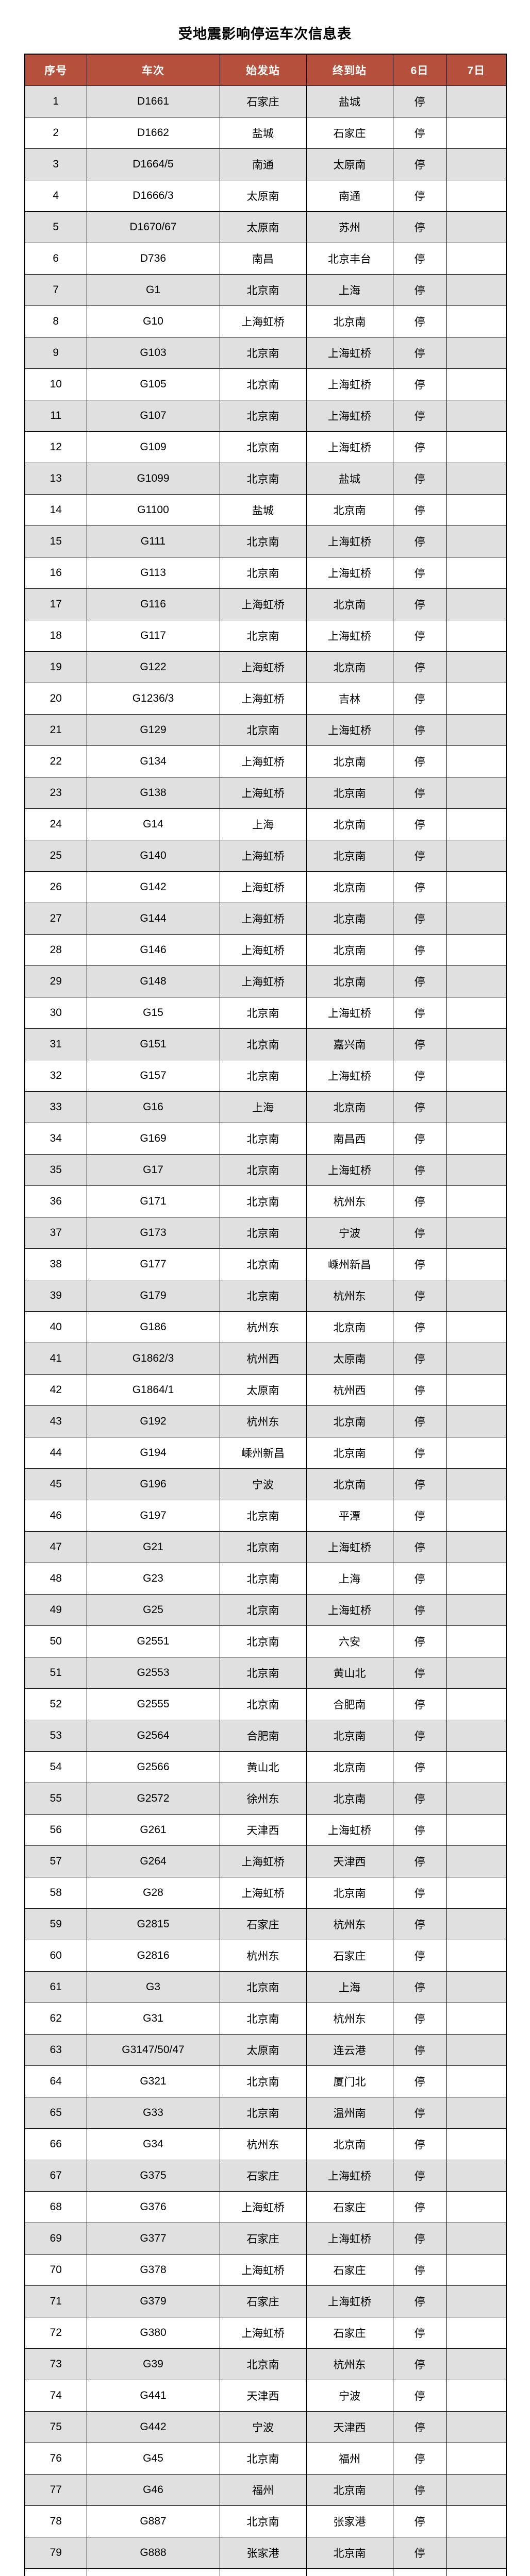  Describe the element at coordinates (349, 1233) in the screenshot. I see `row-destination-cell: 宁波` at that location.